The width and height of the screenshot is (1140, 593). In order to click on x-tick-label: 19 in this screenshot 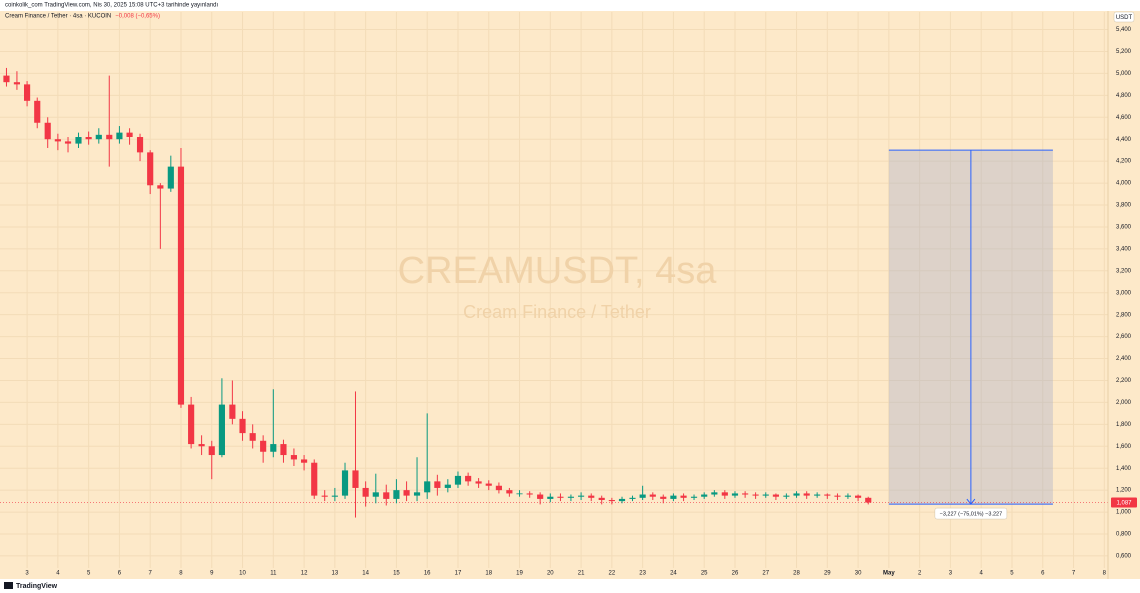, I will do `click(519, 574)`.